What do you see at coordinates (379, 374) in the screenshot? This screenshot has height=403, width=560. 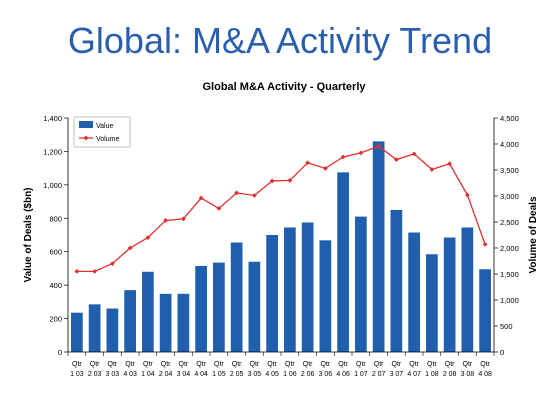 I see `x-tick-label-line2: 2 07` at bounding box center [379, 374].